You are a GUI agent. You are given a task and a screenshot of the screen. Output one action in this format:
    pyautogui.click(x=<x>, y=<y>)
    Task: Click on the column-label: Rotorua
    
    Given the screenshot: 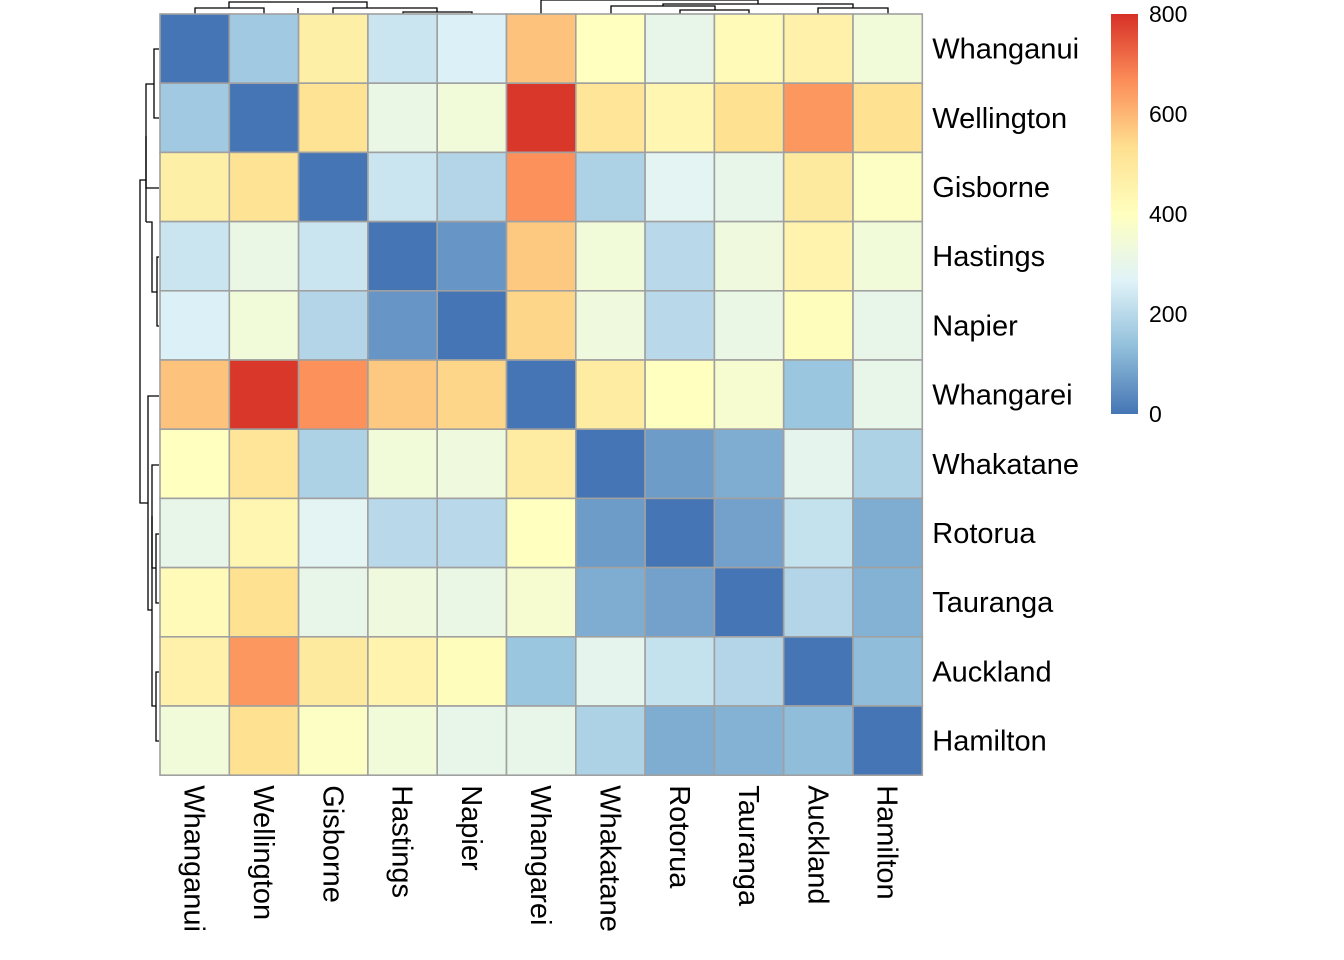 What is the action you would take?
    pyautogui.click(x=679, y=837)
    